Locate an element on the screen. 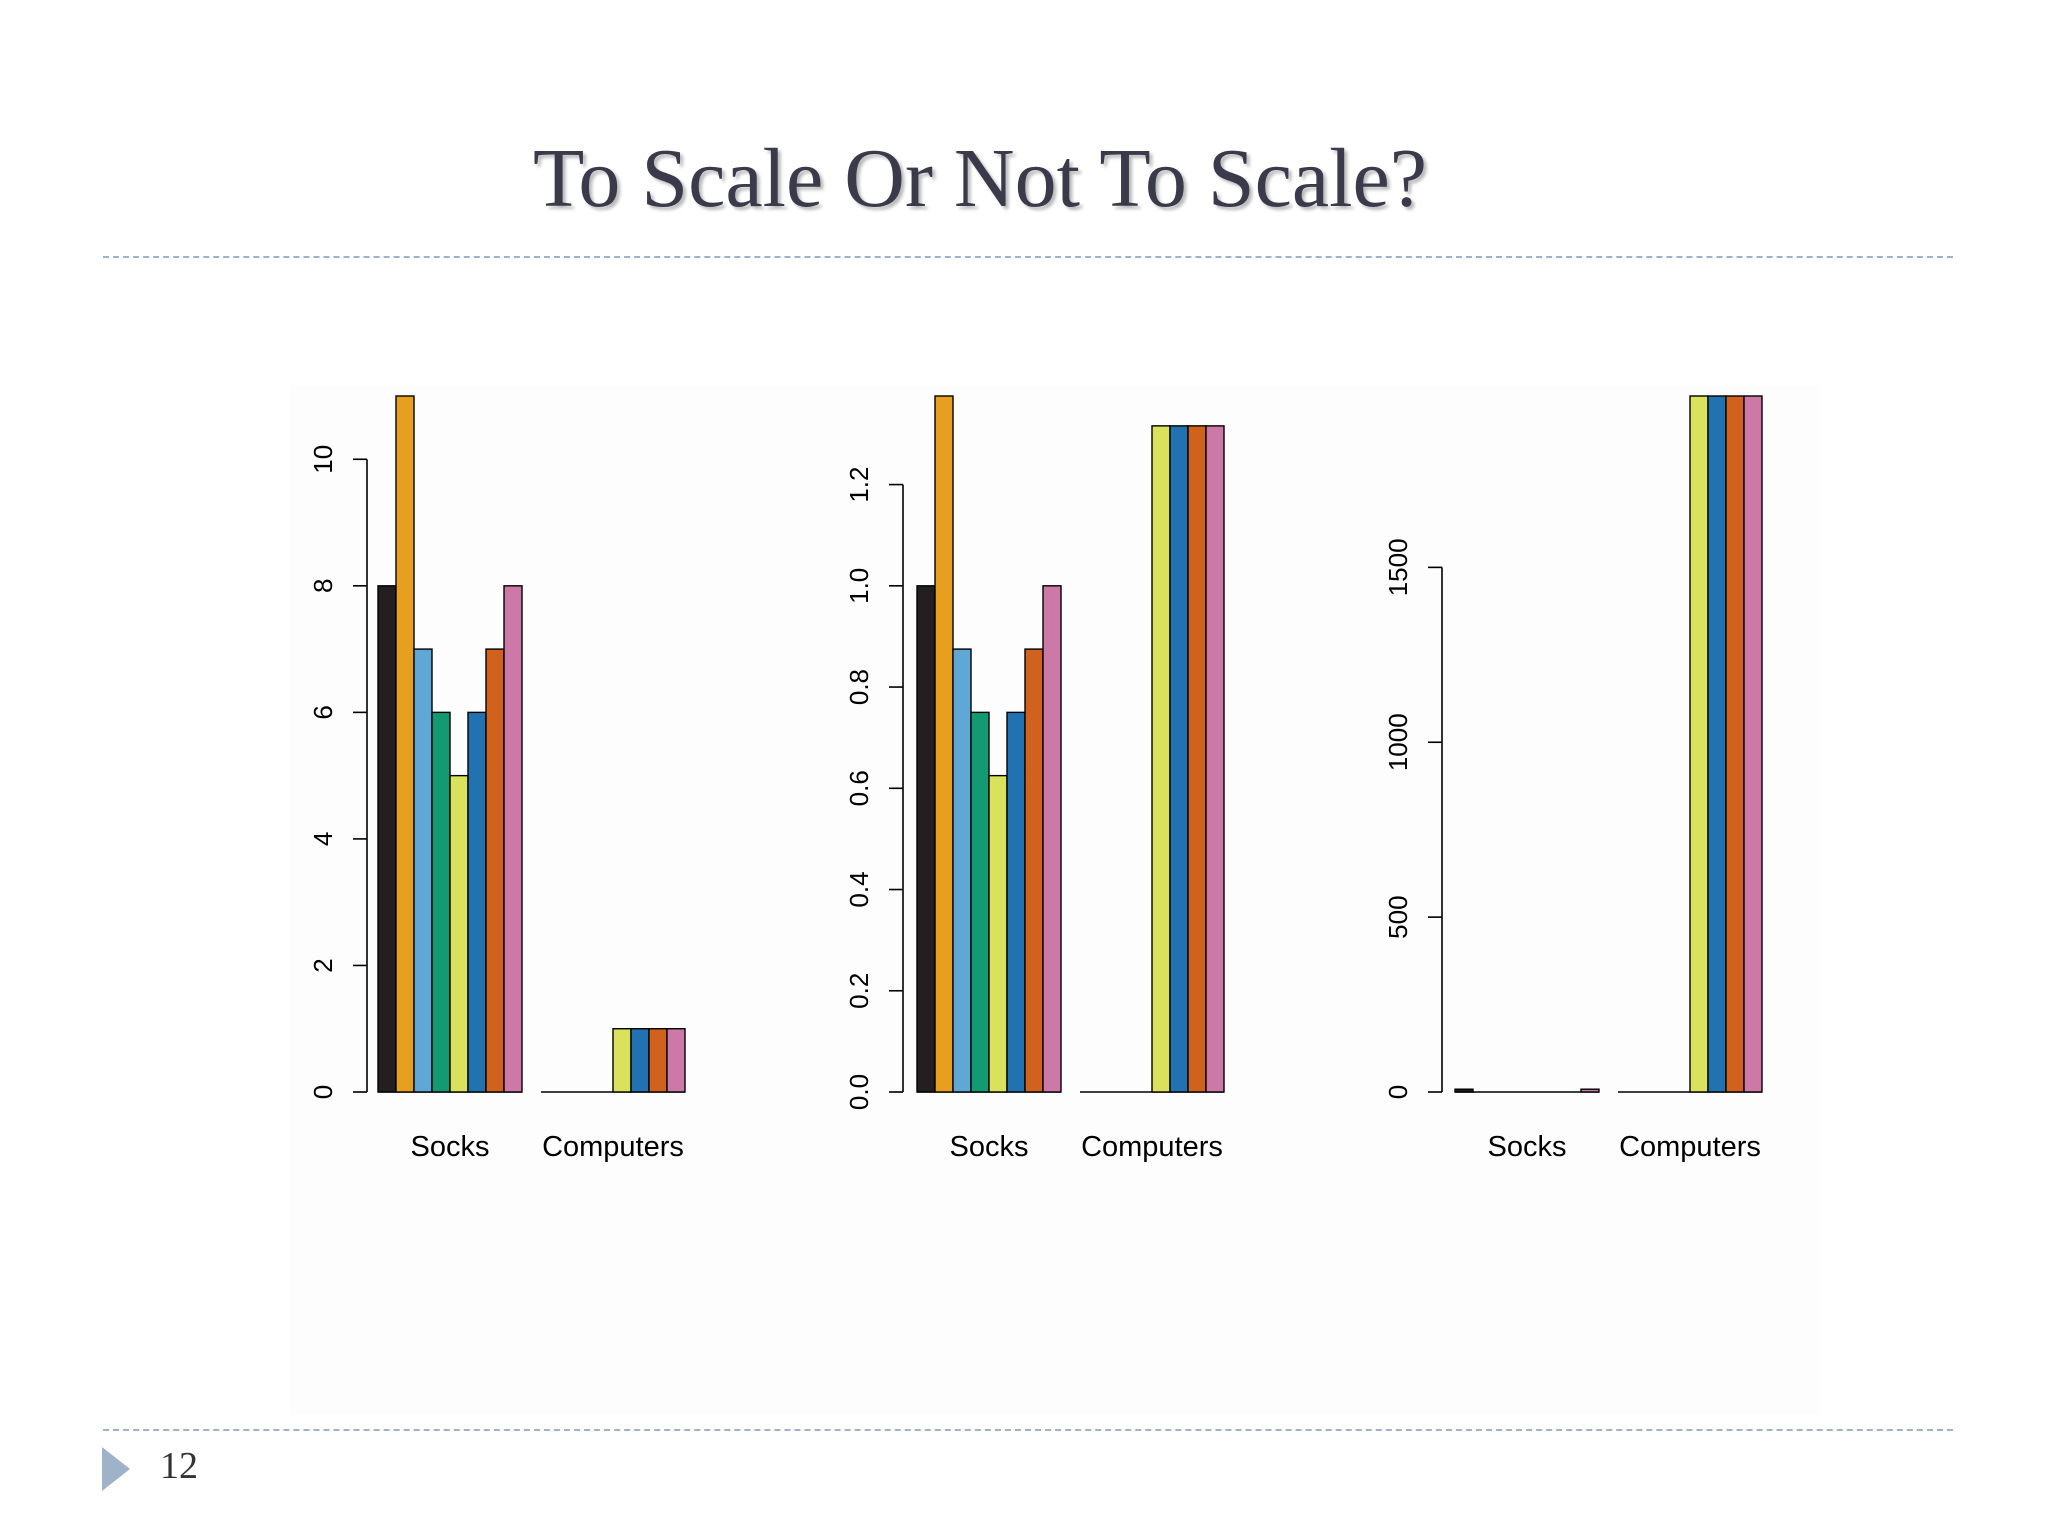 Image resolution: width=2048 pixels, height=1536 pixels. y-tick-label: 2 is located at coordinates (323, 965).